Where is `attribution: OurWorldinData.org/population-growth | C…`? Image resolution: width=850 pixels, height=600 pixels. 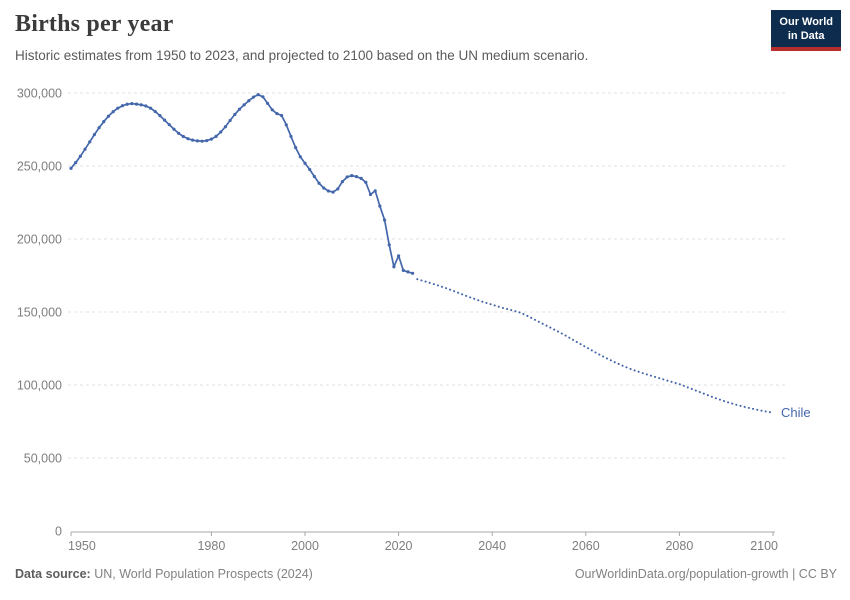 attribution: OurWorldinData.org/population-growth | C… is located at coordinates (705, 574).